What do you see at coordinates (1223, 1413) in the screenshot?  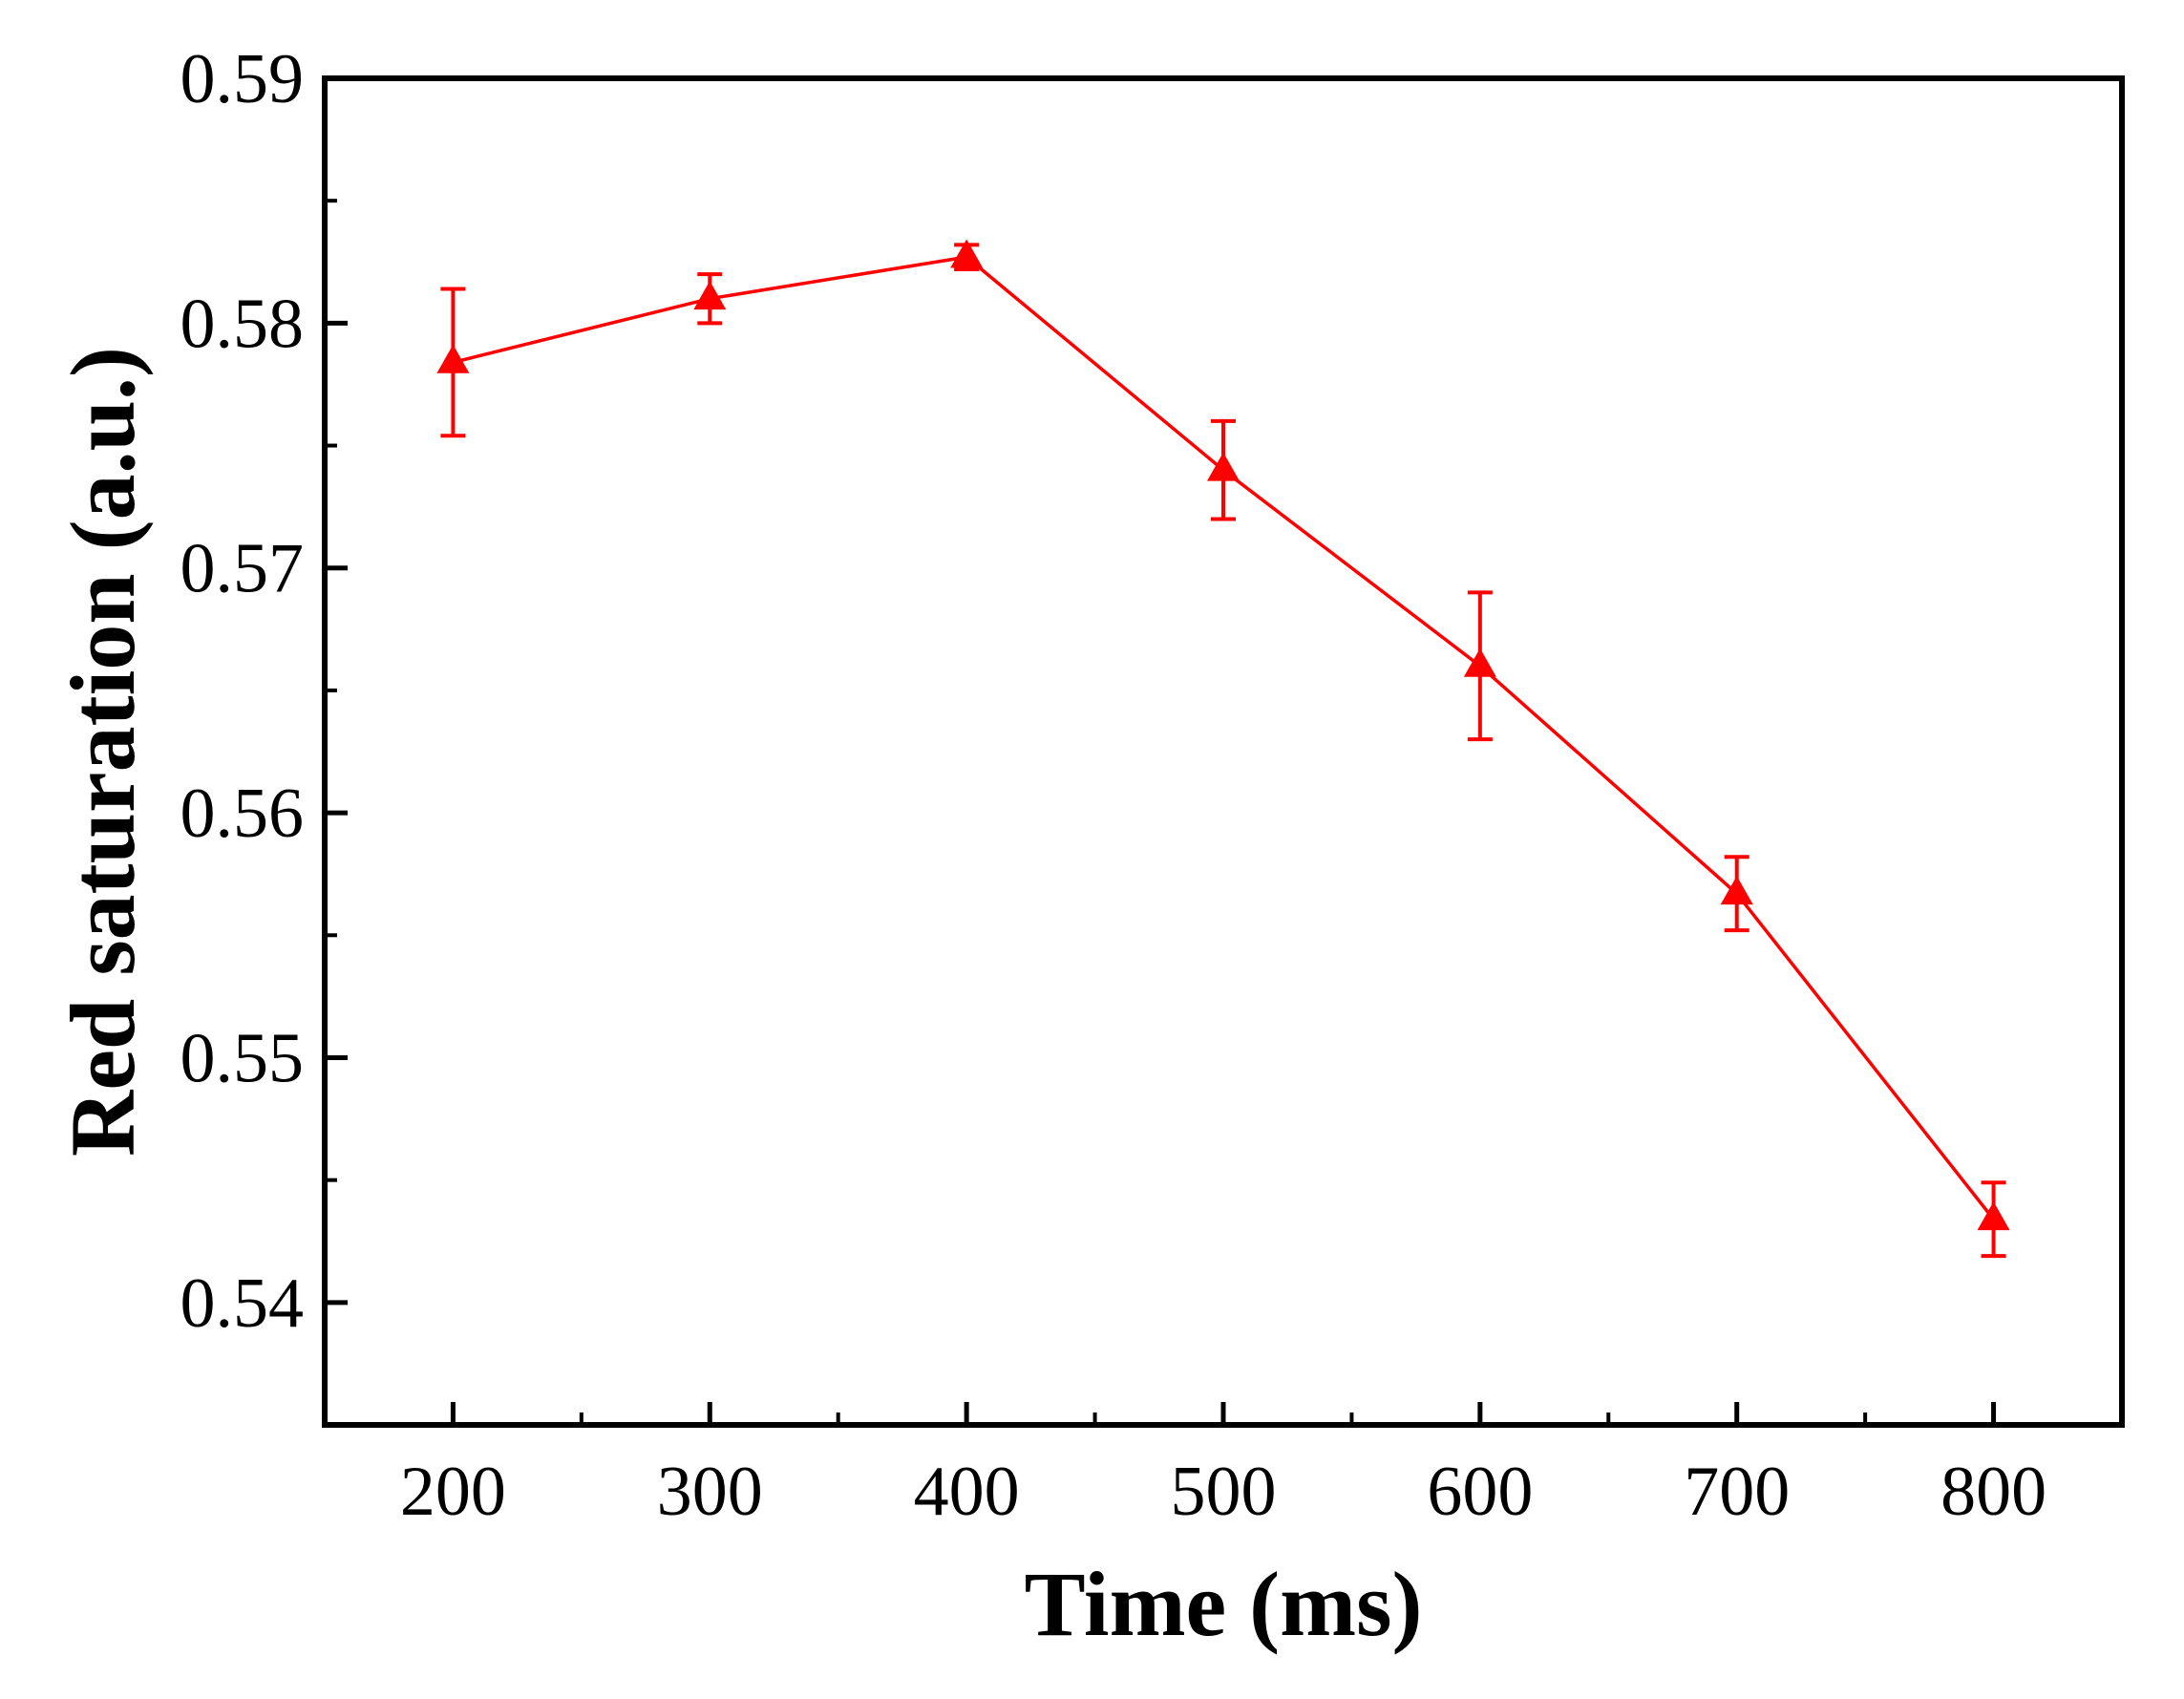 I see `x-axis-ticks` at bounding box center [1223, 1413].